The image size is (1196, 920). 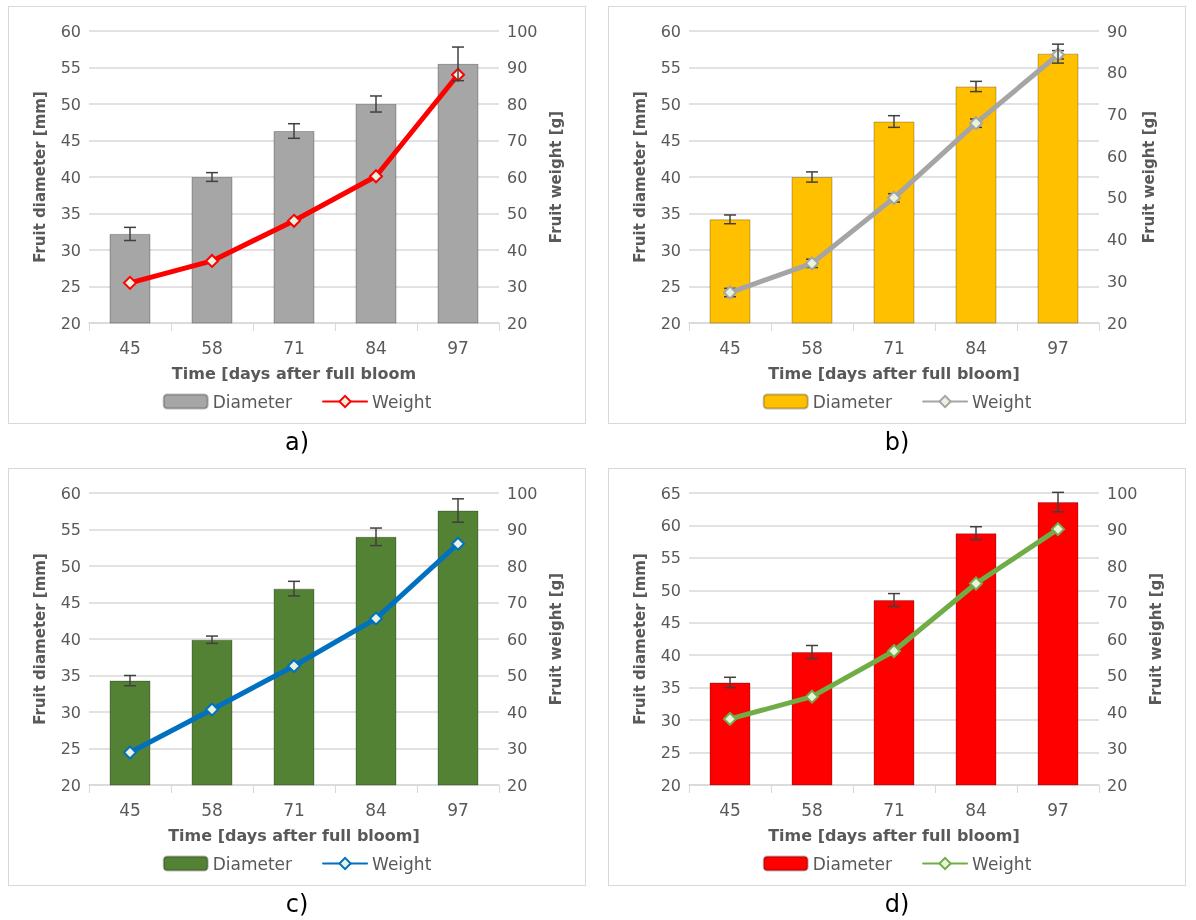 What do you see at coordinates (897, 442) in the screenshot?
I see `text: b)` at bounding box center [897, 442].